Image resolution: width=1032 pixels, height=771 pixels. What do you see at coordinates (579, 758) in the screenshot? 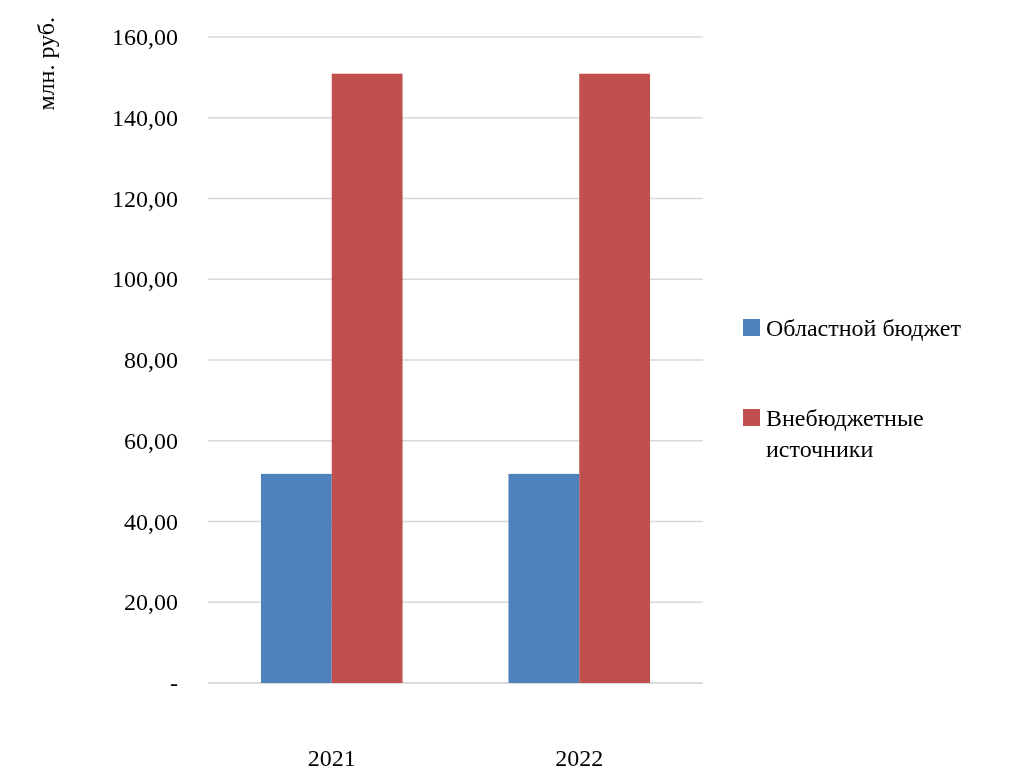
I see `x-tick-label: 2022` at bounding box center [579, 758].